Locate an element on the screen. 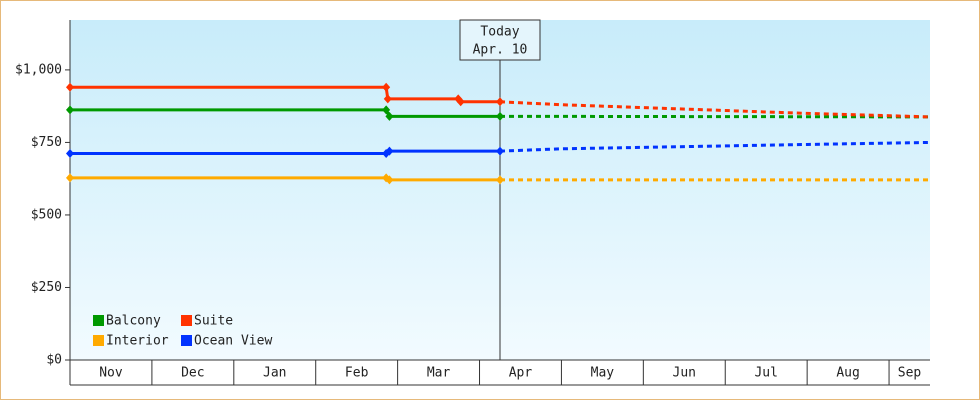 Image resolution: width=980 pixels, height=400 pixels. legend-label: Ocean View is located at coordinates (233, 341).